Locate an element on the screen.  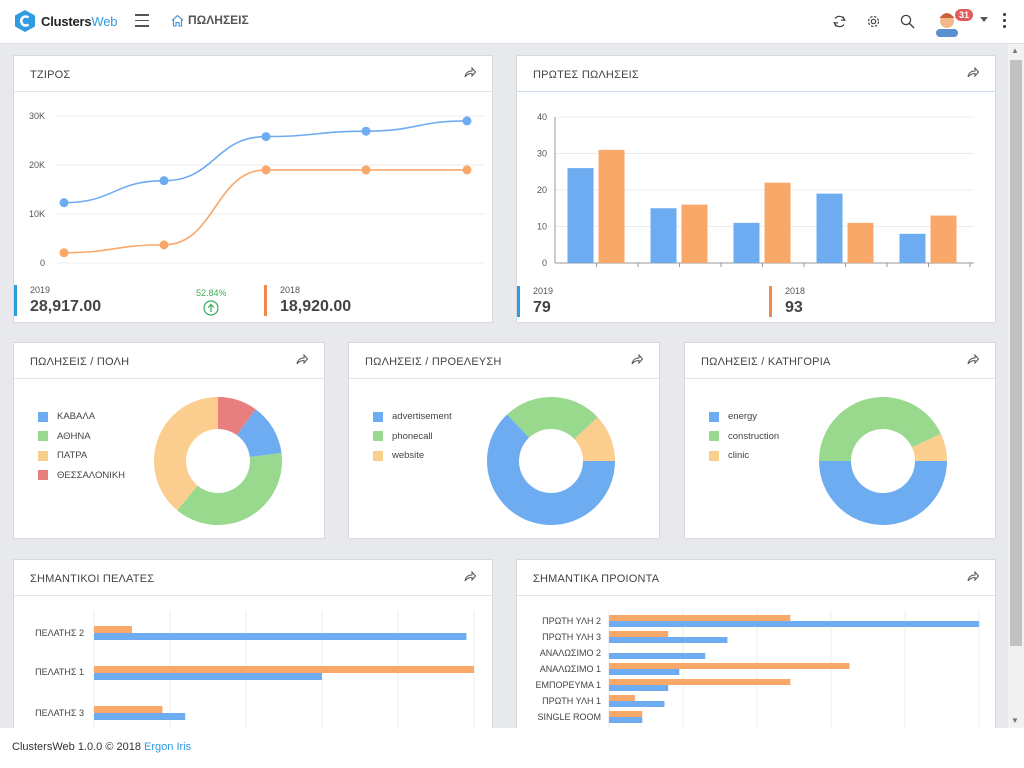
category-label: SINGLE ROOM is located at coordinates (569, 717).